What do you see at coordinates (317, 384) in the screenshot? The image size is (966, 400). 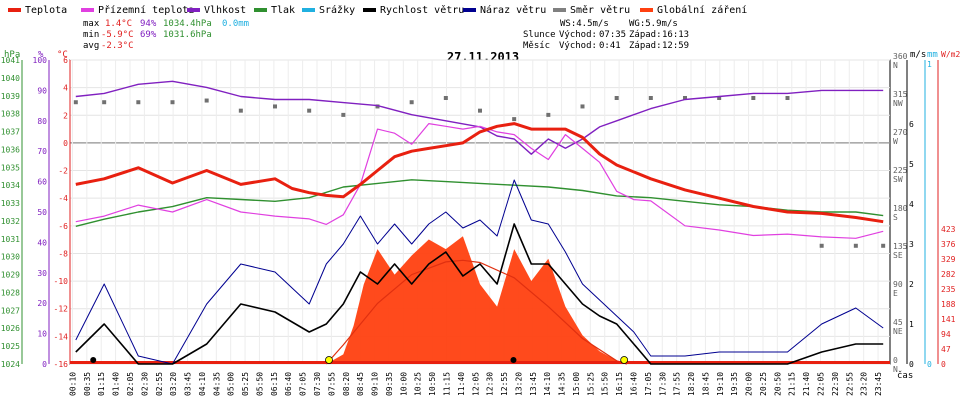 I see `time-tick-label: 07:30` at bounding box center [317, 384].